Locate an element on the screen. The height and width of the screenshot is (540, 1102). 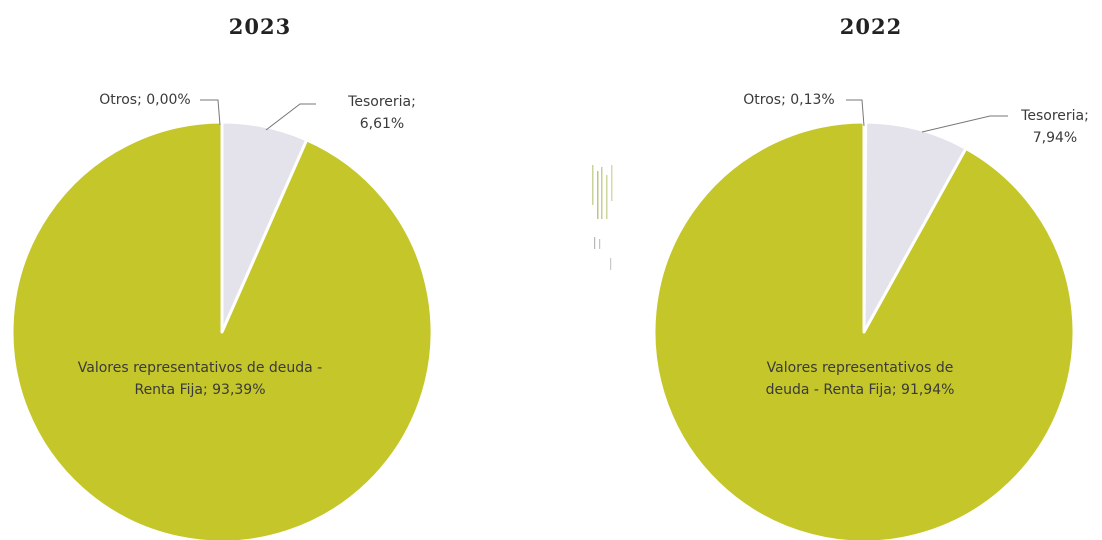
chart-title: 2023 is located at coordinates (260, 26).